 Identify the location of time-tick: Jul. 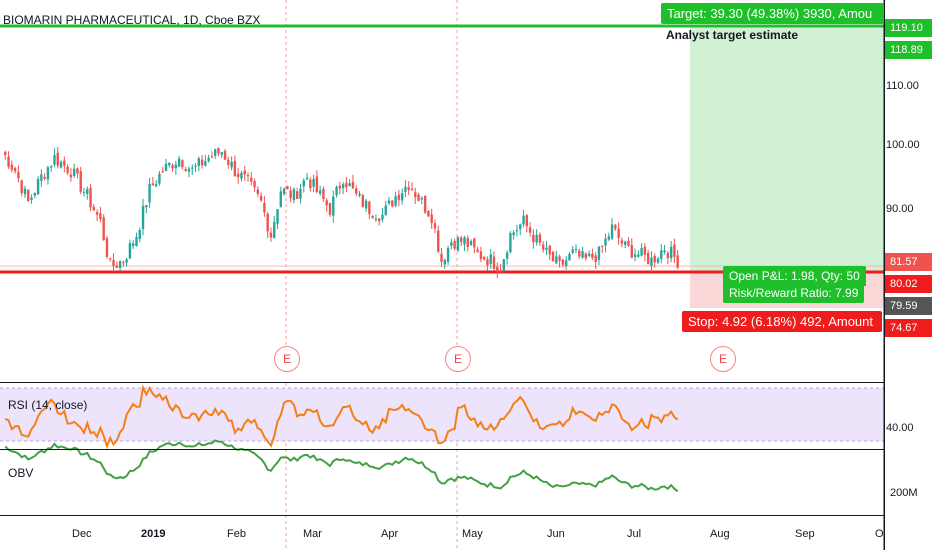
(634, 534).